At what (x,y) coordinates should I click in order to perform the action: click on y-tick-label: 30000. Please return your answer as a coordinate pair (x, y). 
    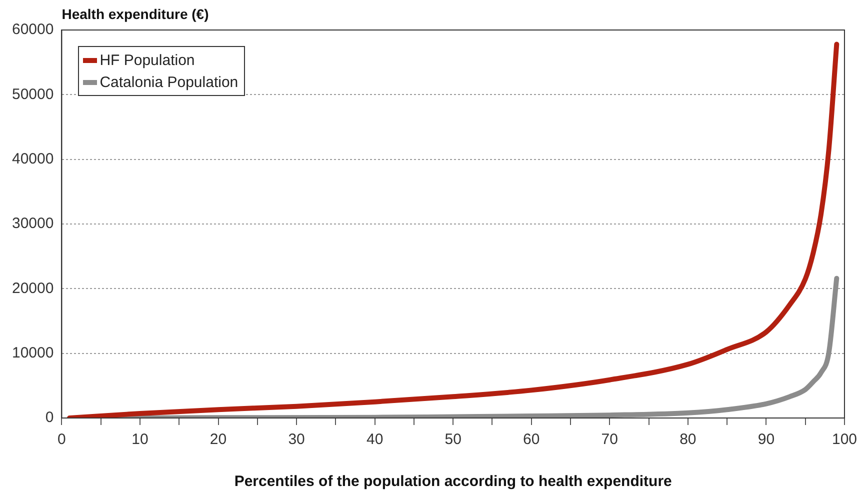
    Looking at the image, I should click on (33, 223).